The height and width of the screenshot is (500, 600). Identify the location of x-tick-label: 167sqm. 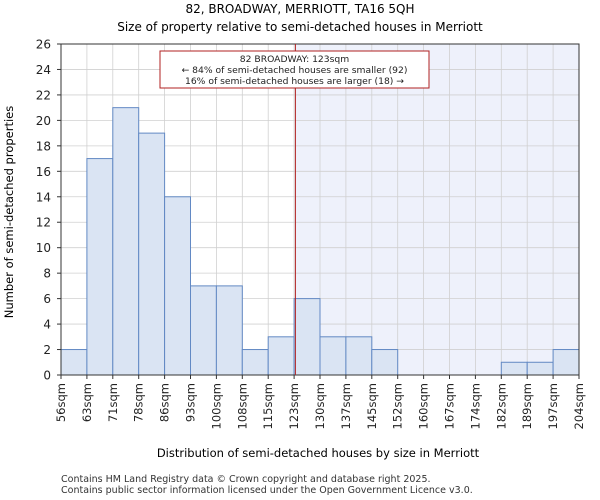
(450, 406).